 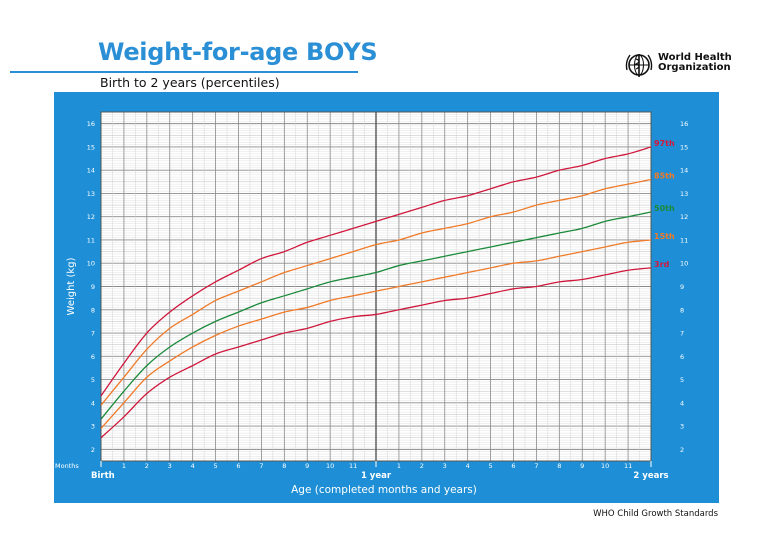 What do you see at coordinates (684, 264) in the screenshot?
I see `y-tick-label-right: 10` at bounding box center [684, 264].